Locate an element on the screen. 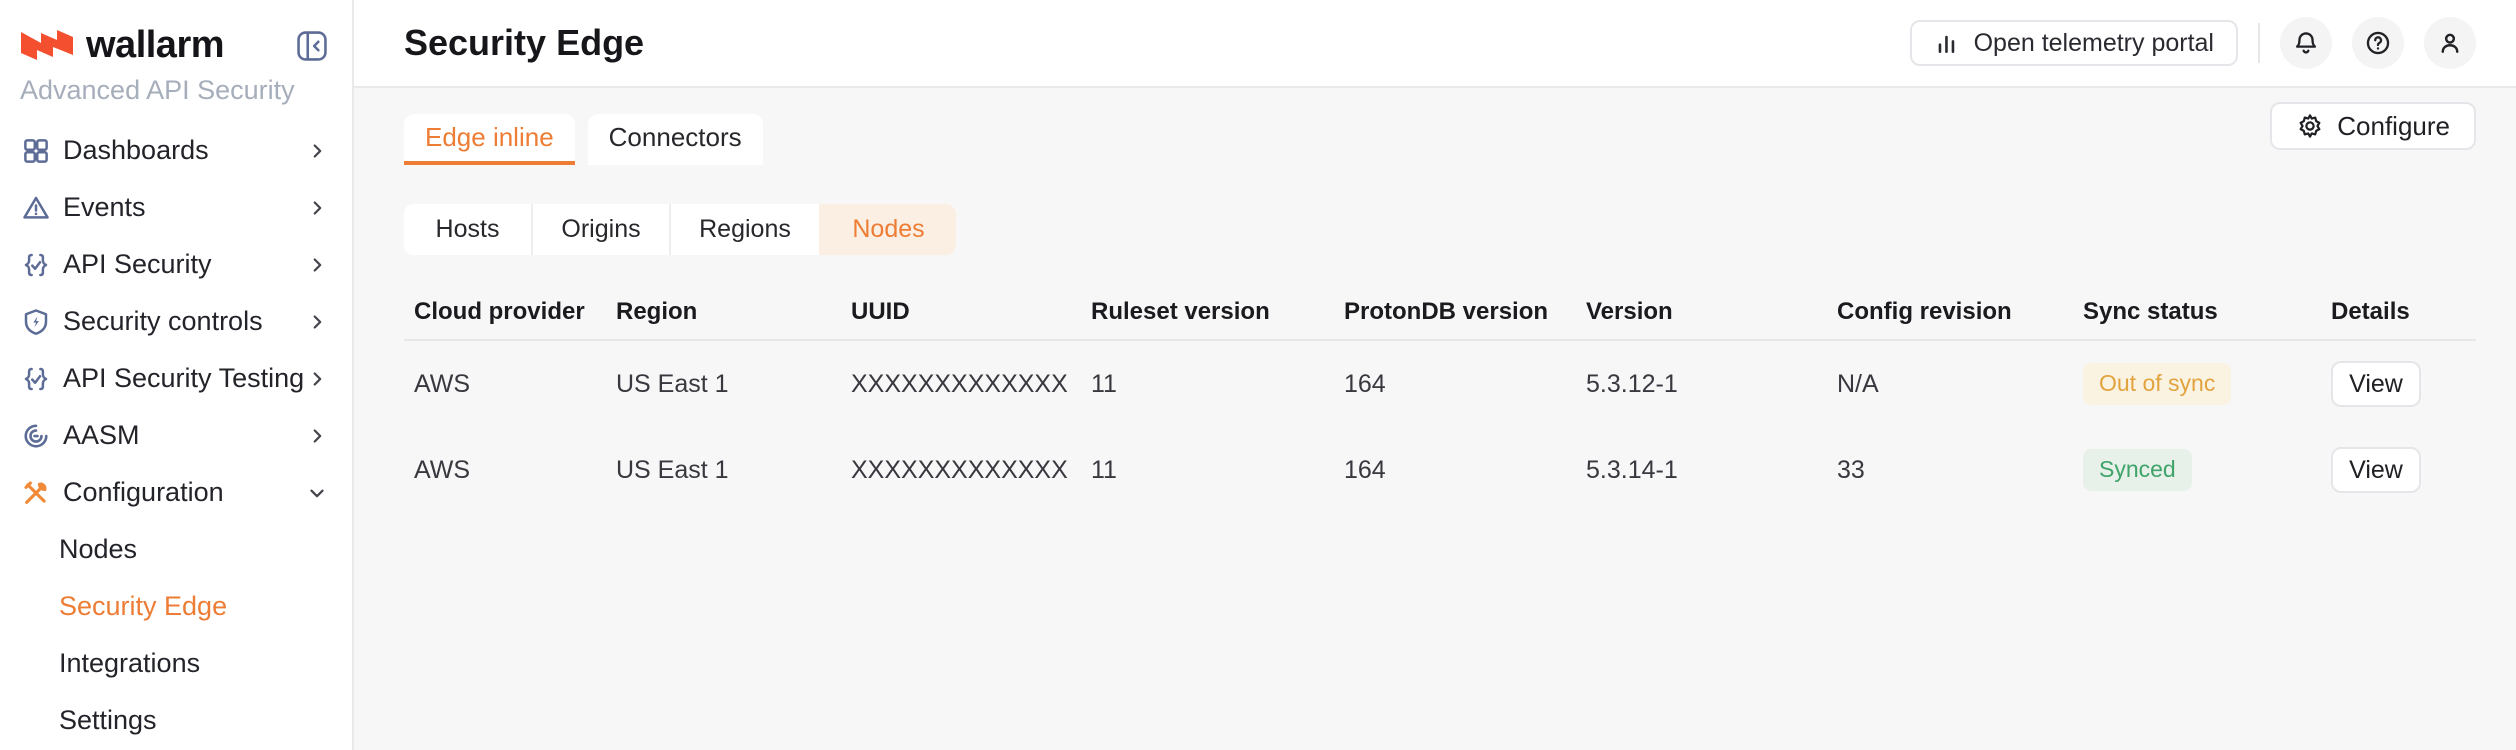 This screenshot has height=750, width=2516. subtab-label: Hosts is located at coordinates (467, 229).